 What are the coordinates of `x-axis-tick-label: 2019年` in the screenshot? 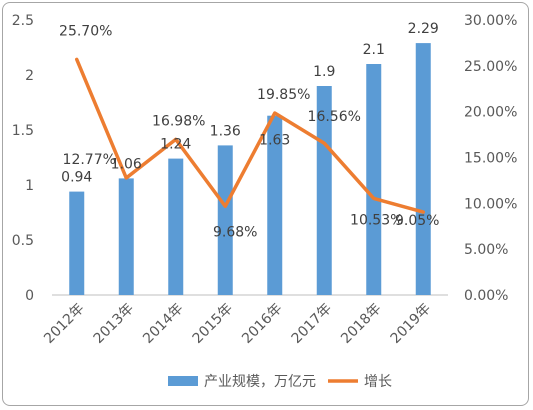 It's located at (411, 324).